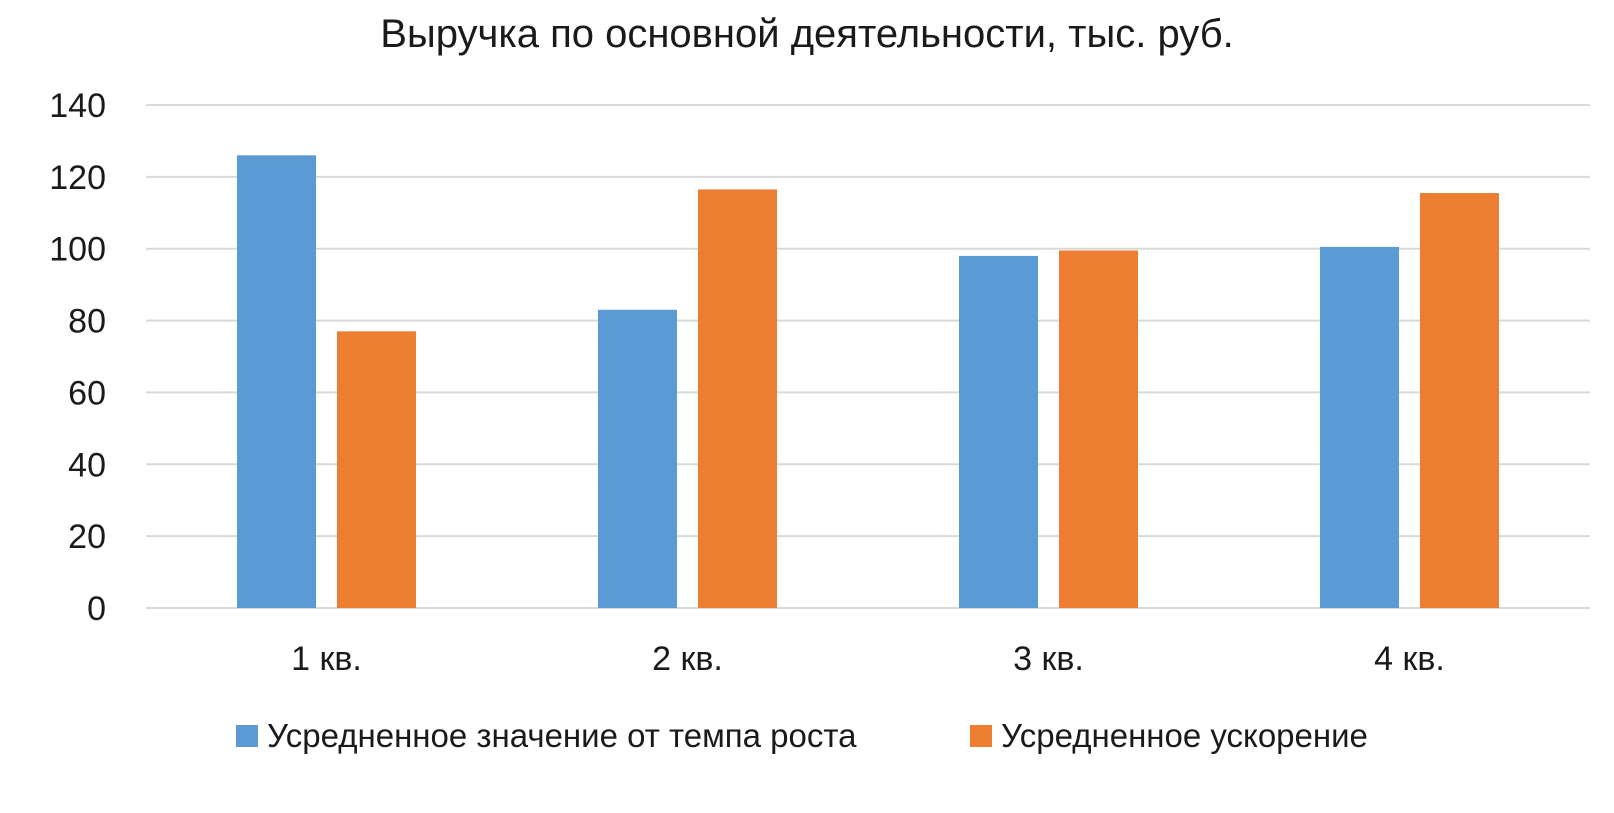  I want to click on bar-acceleration-q1, so click(376, 469).